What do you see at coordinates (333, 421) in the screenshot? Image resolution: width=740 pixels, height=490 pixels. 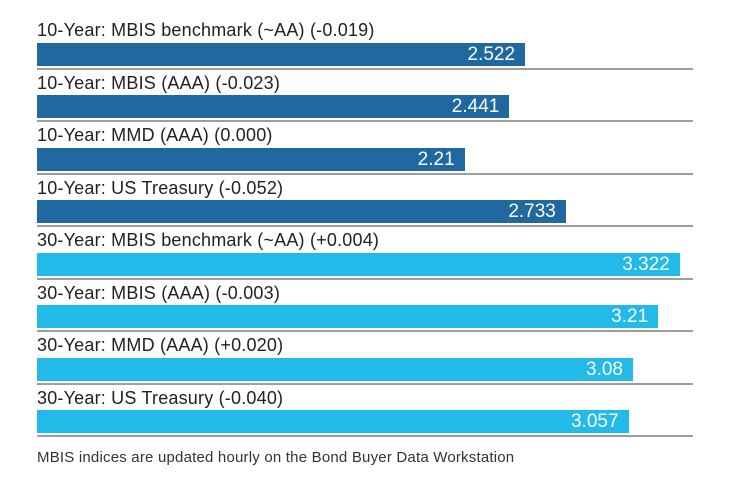 I see `bar: 3.057` at bounding box center [333, 421].